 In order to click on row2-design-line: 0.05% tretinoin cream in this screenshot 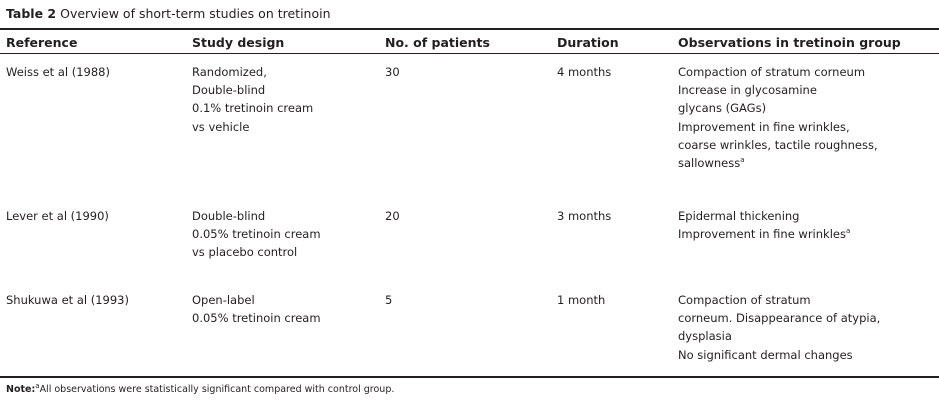, I will do `click(256, 234)`.